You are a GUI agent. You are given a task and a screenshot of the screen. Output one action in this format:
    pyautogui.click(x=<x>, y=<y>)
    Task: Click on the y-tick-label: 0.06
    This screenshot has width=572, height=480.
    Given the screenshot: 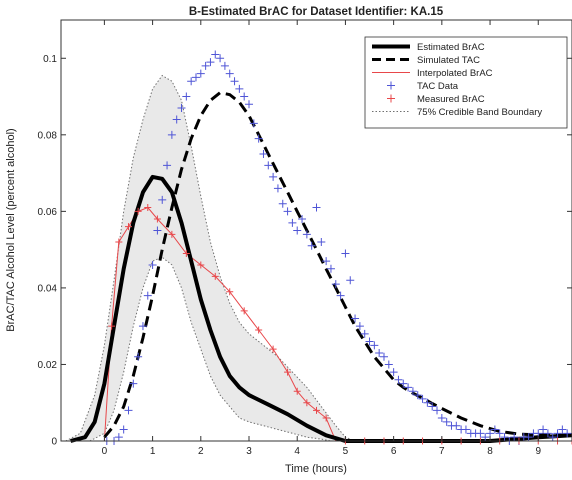 What is the action you would take?
    pyautogui.click(x=48, y=212)
    